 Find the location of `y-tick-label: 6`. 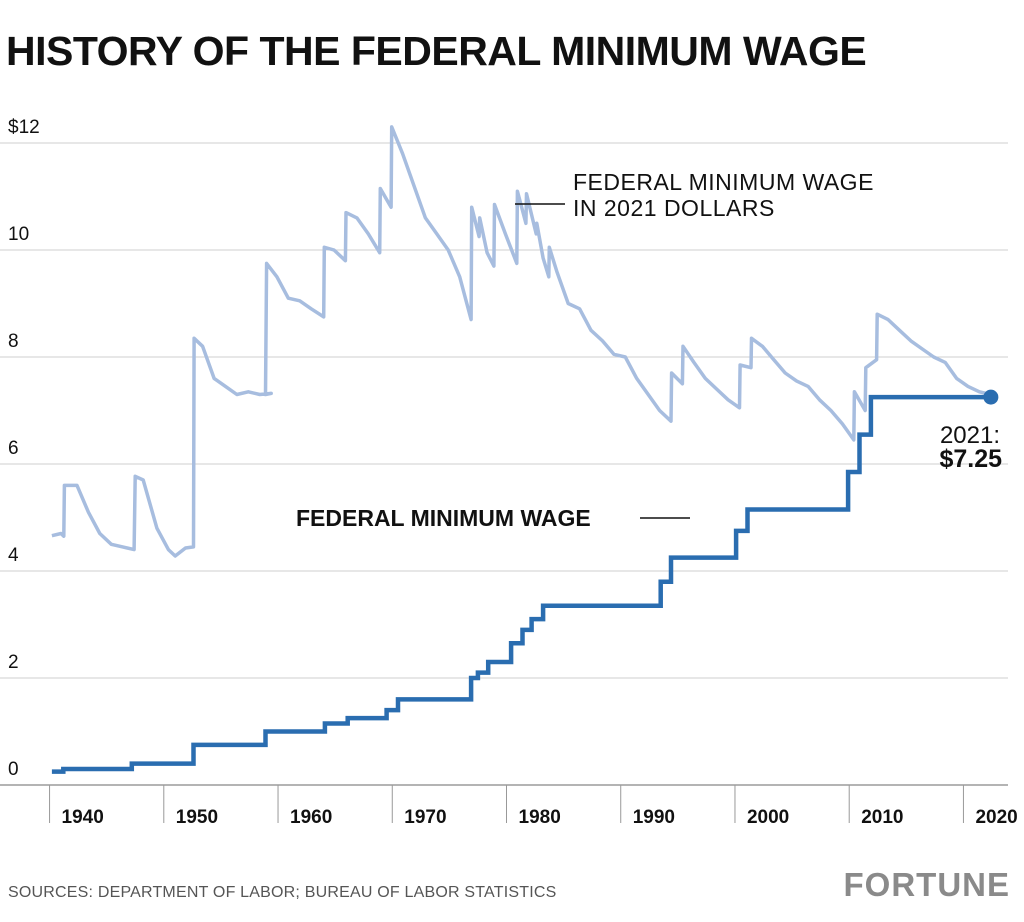

y-tick-label: 6 is located at coordinates (13, 448).